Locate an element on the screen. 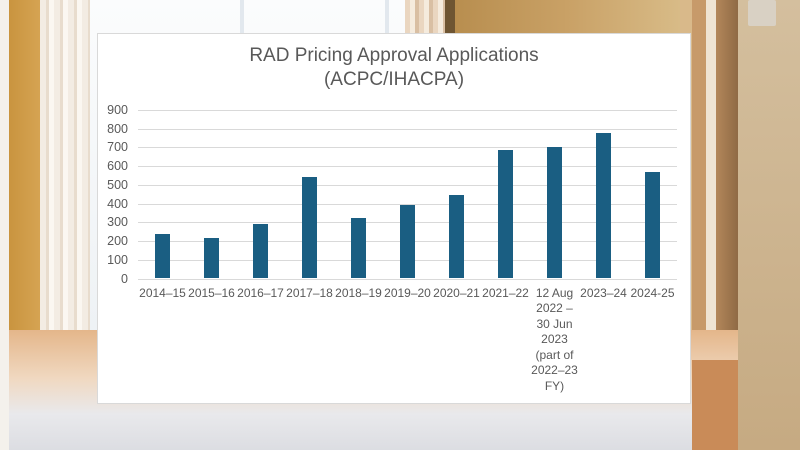  x-axis-tick-label: 2017–18 is located at coordinates (309, 292).